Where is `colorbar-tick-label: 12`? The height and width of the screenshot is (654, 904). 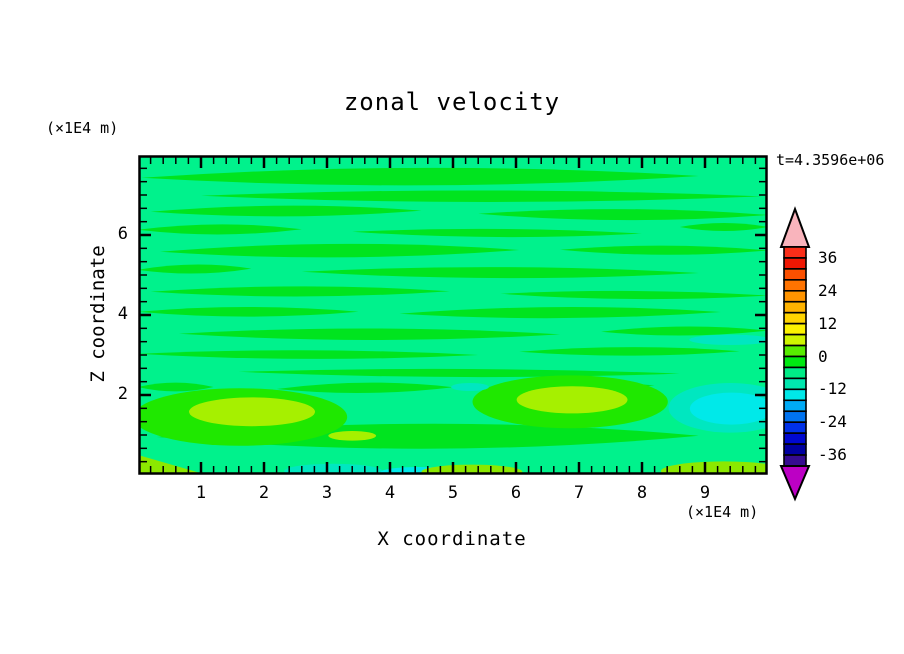 colorbar-tick-label: 12 is located at coordinates (828, 323).